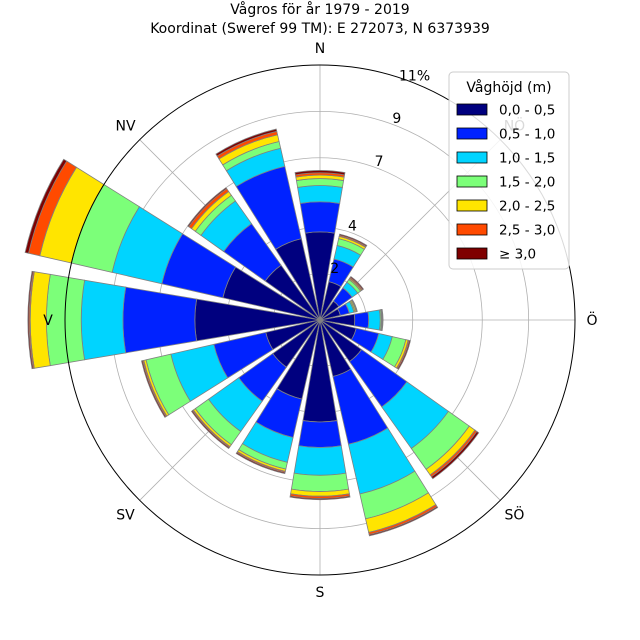 The width and height of the screenshot is (640, 640). I want to click on radial-tick-label: 7, so click(379, 162).